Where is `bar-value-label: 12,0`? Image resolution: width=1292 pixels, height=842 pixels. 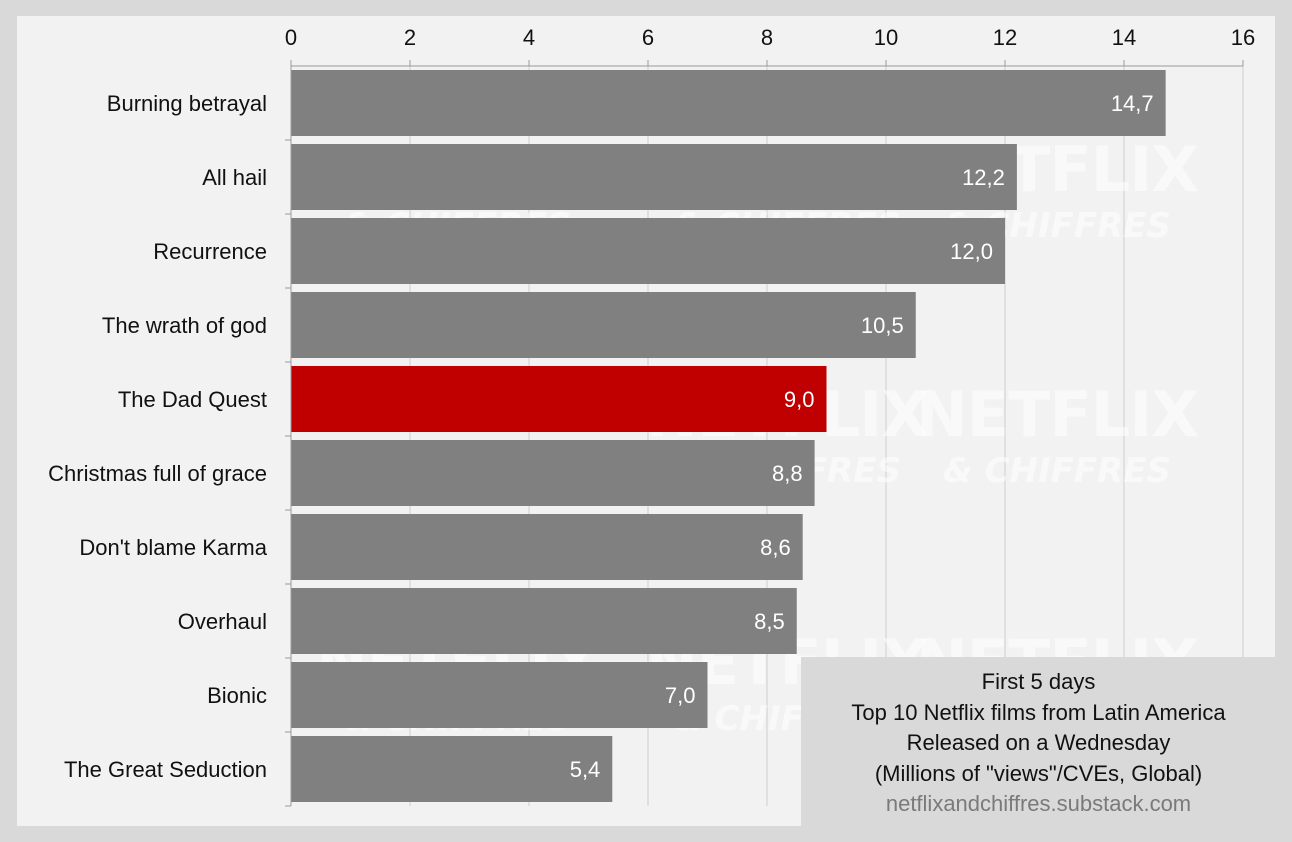
bar-value-label: 12,0 is located at coordinates (971, 251).